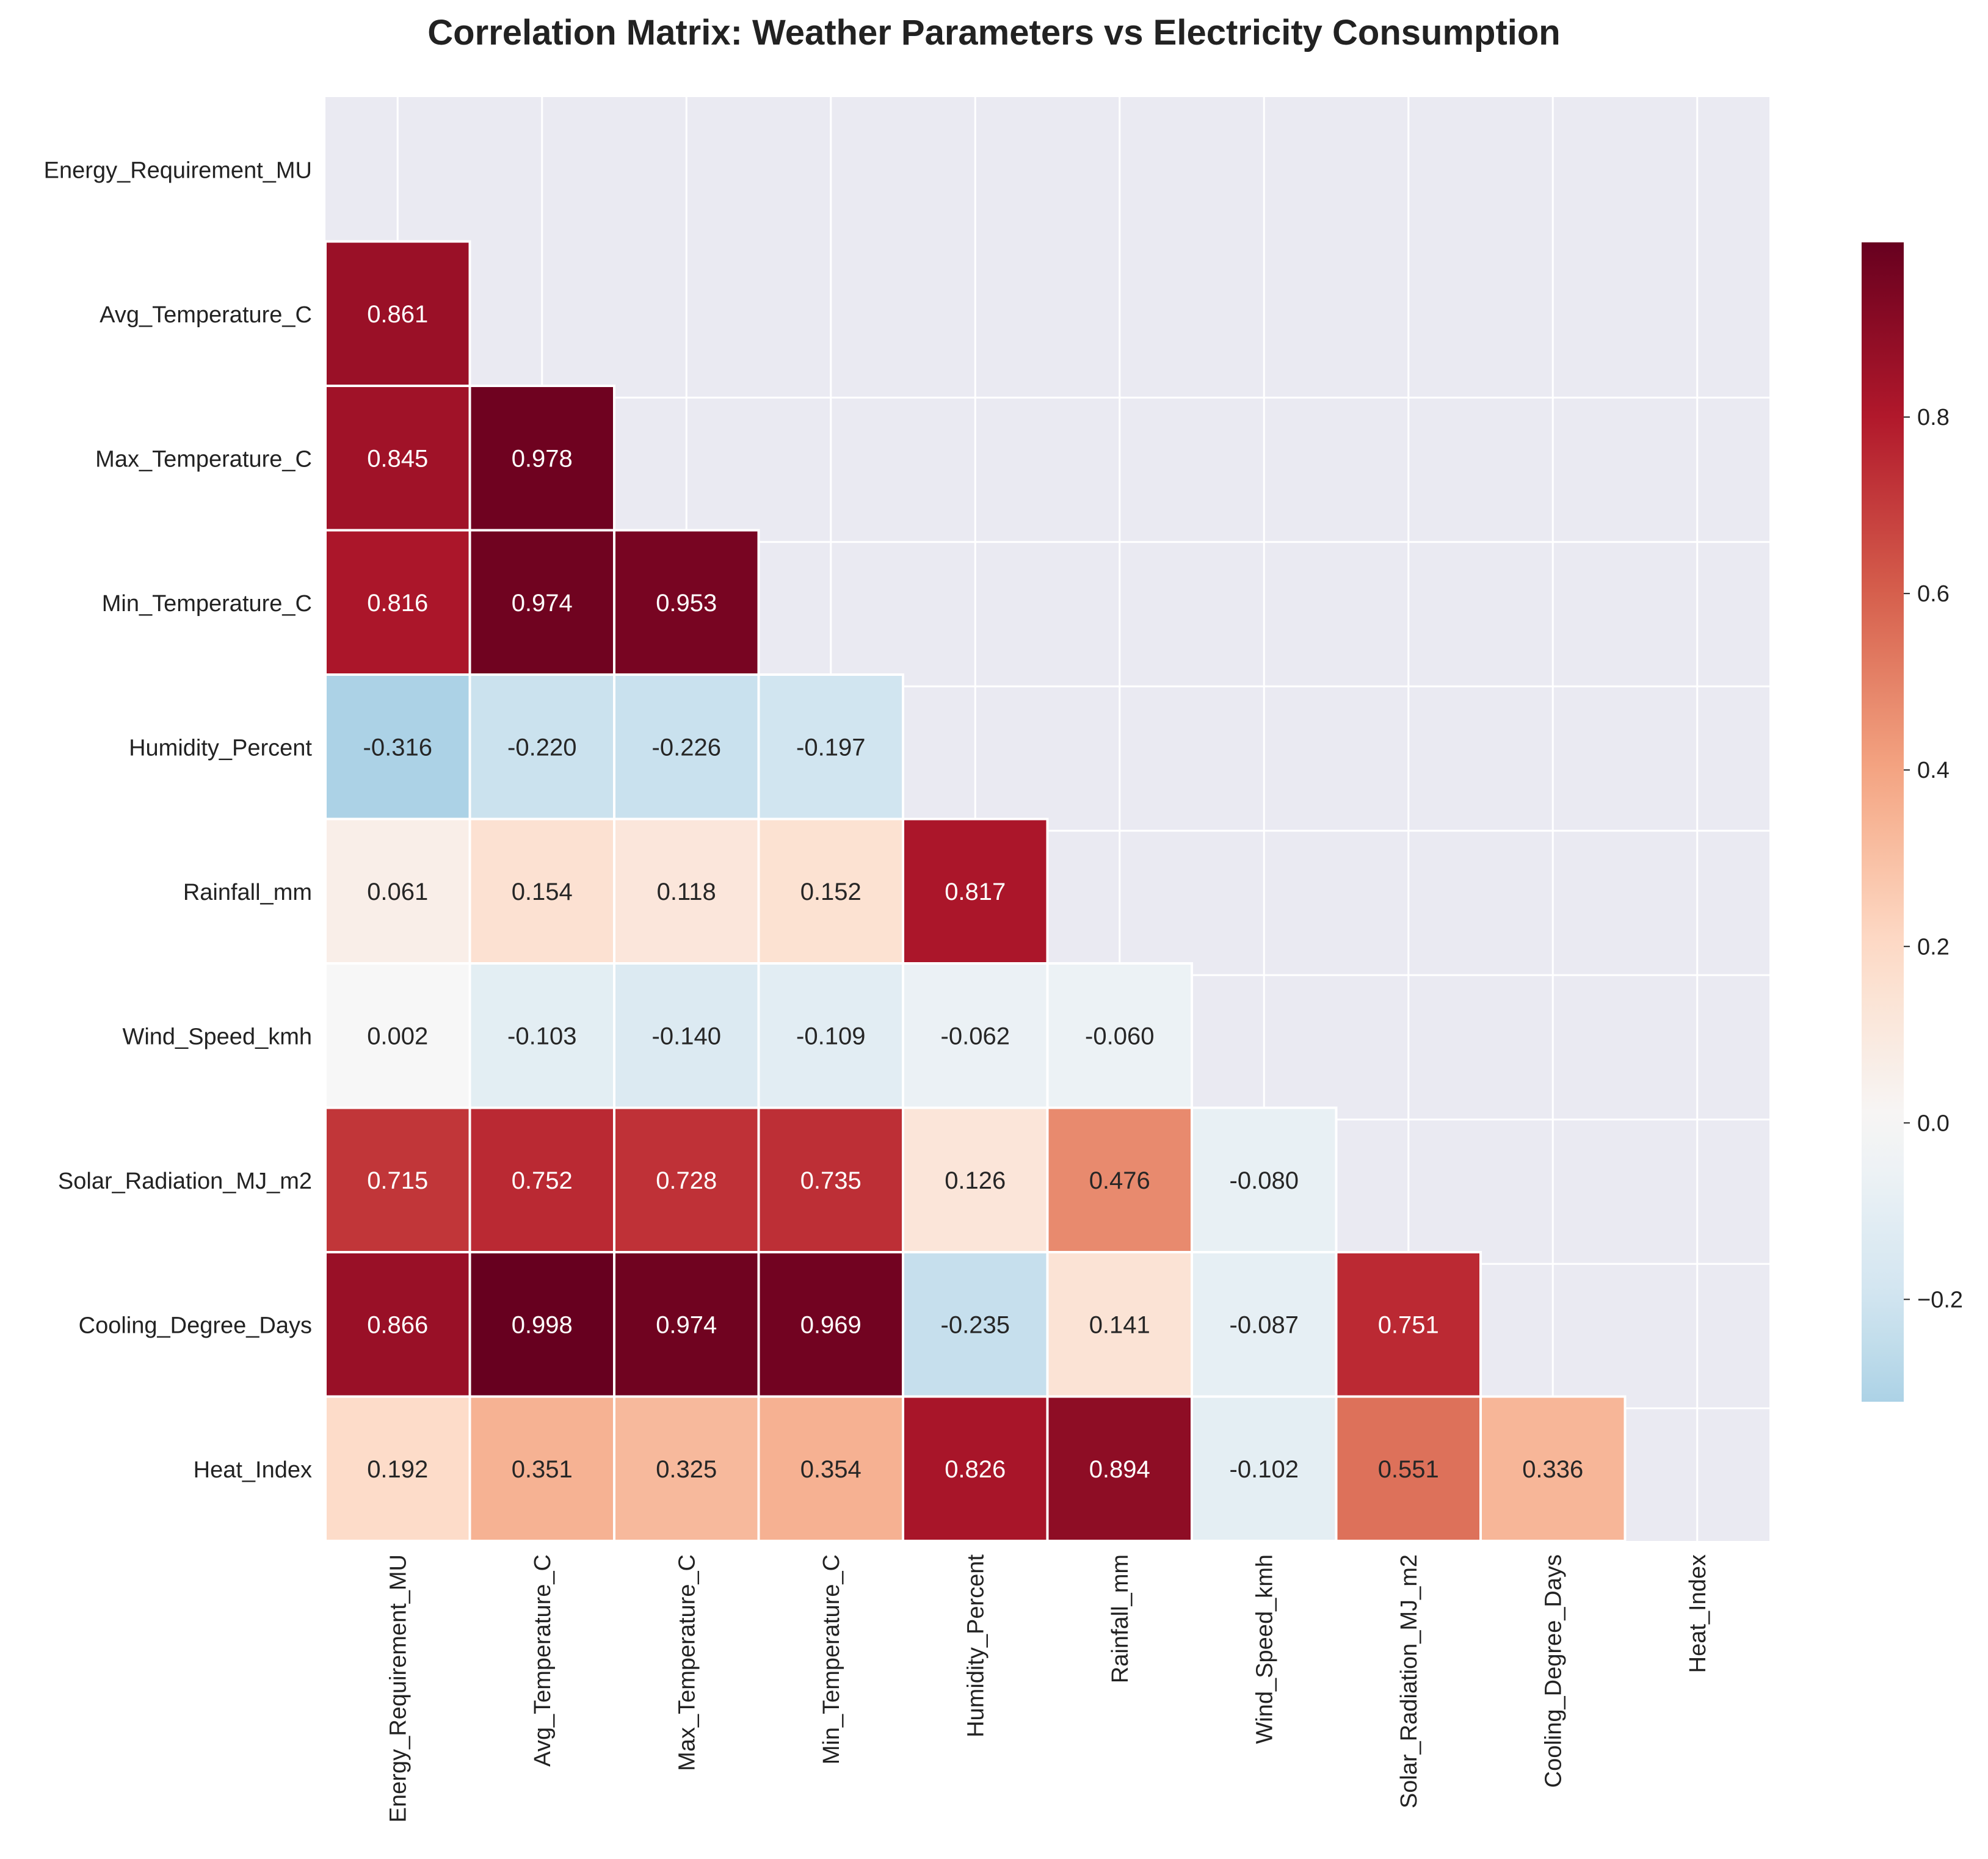 This screenshot has height=1859, width=1988. I want to click on cell-value-label: -0.140, so click(686, 1036).